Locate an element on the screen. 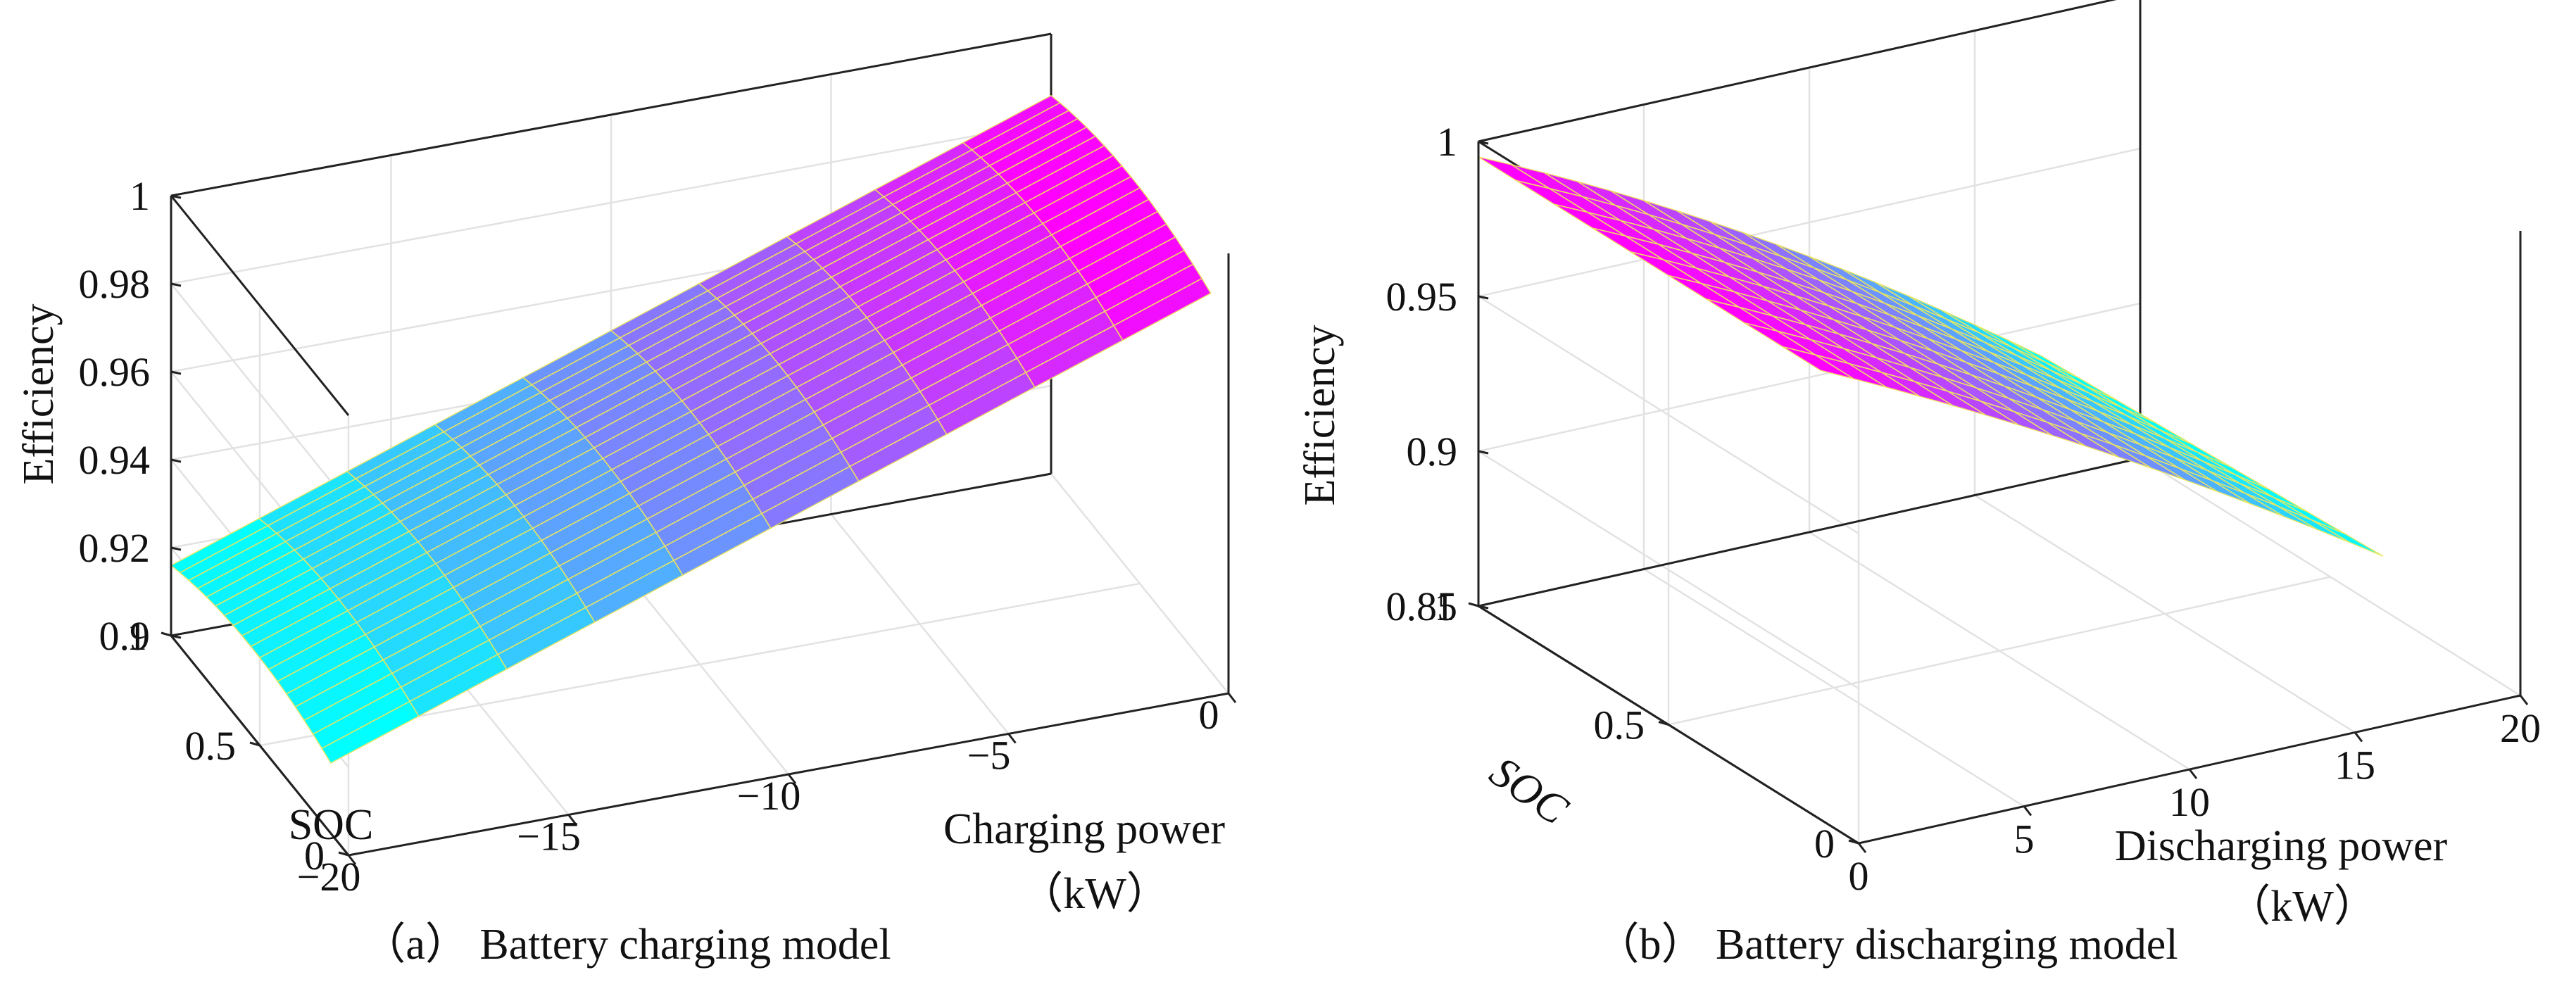  caption-b: （b） Battery discharging model is located at coordinates (1886, 945).